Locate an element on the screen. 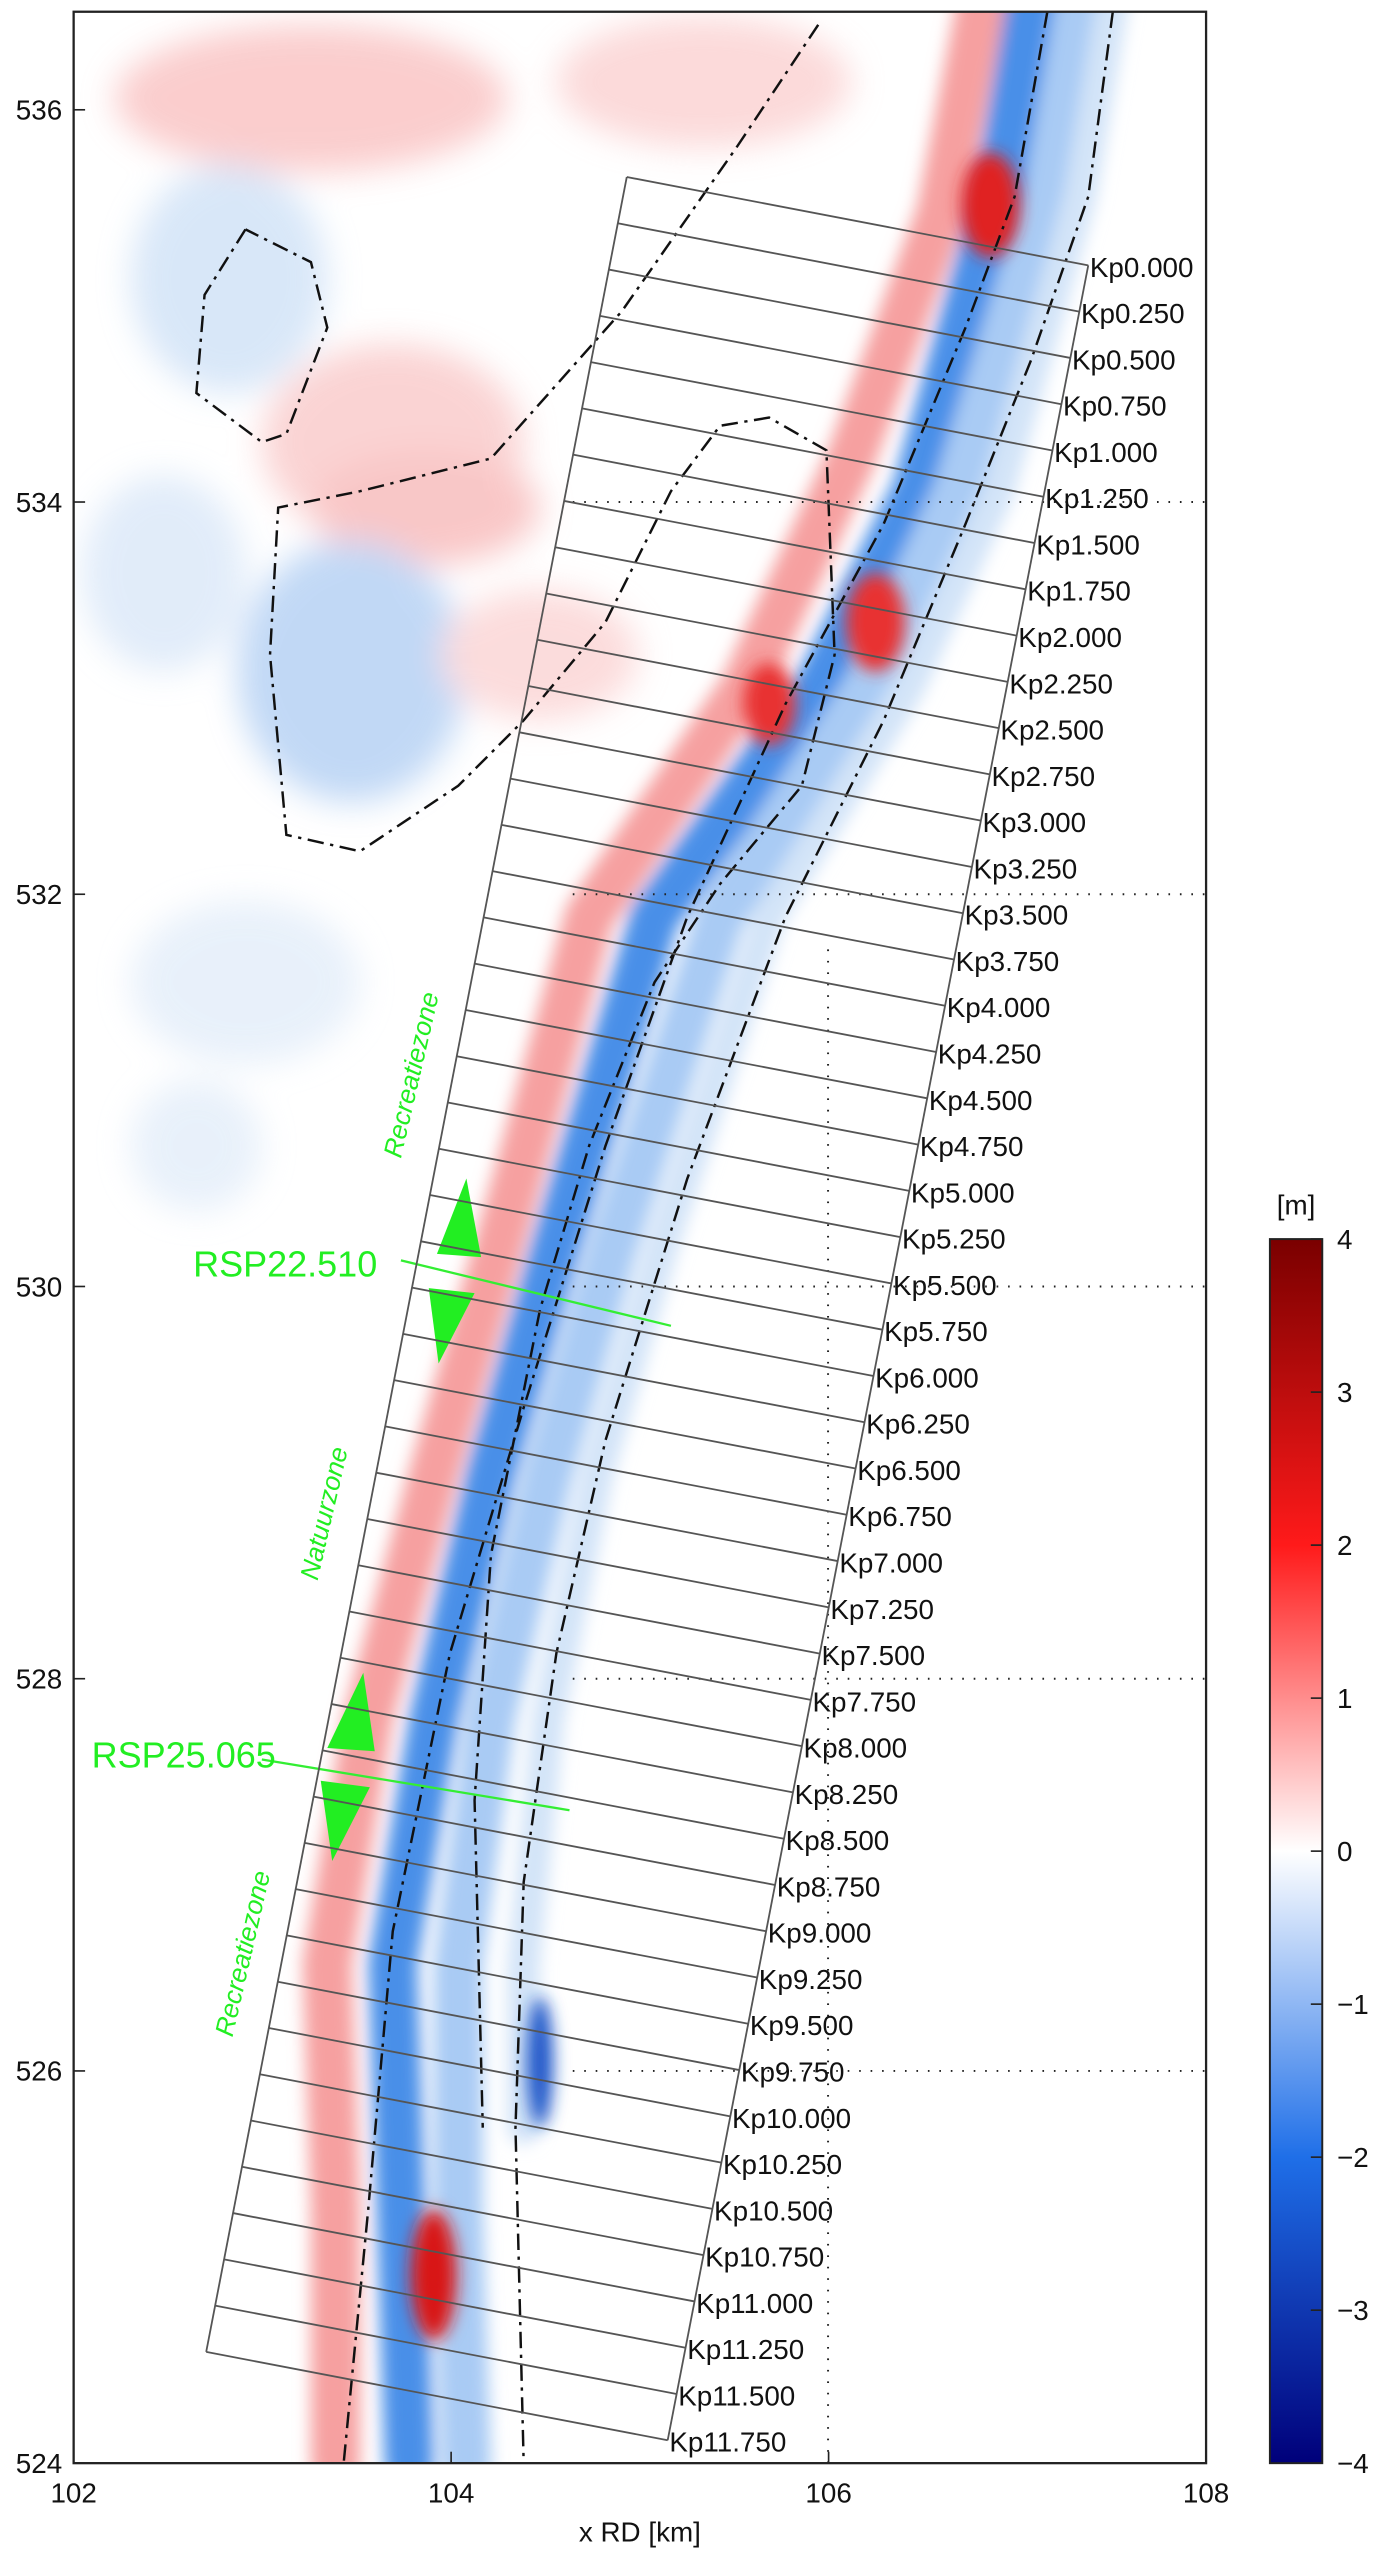 The image size is (1391, 2560). y-tick-label: 532 is located at coordinates (39, 894).